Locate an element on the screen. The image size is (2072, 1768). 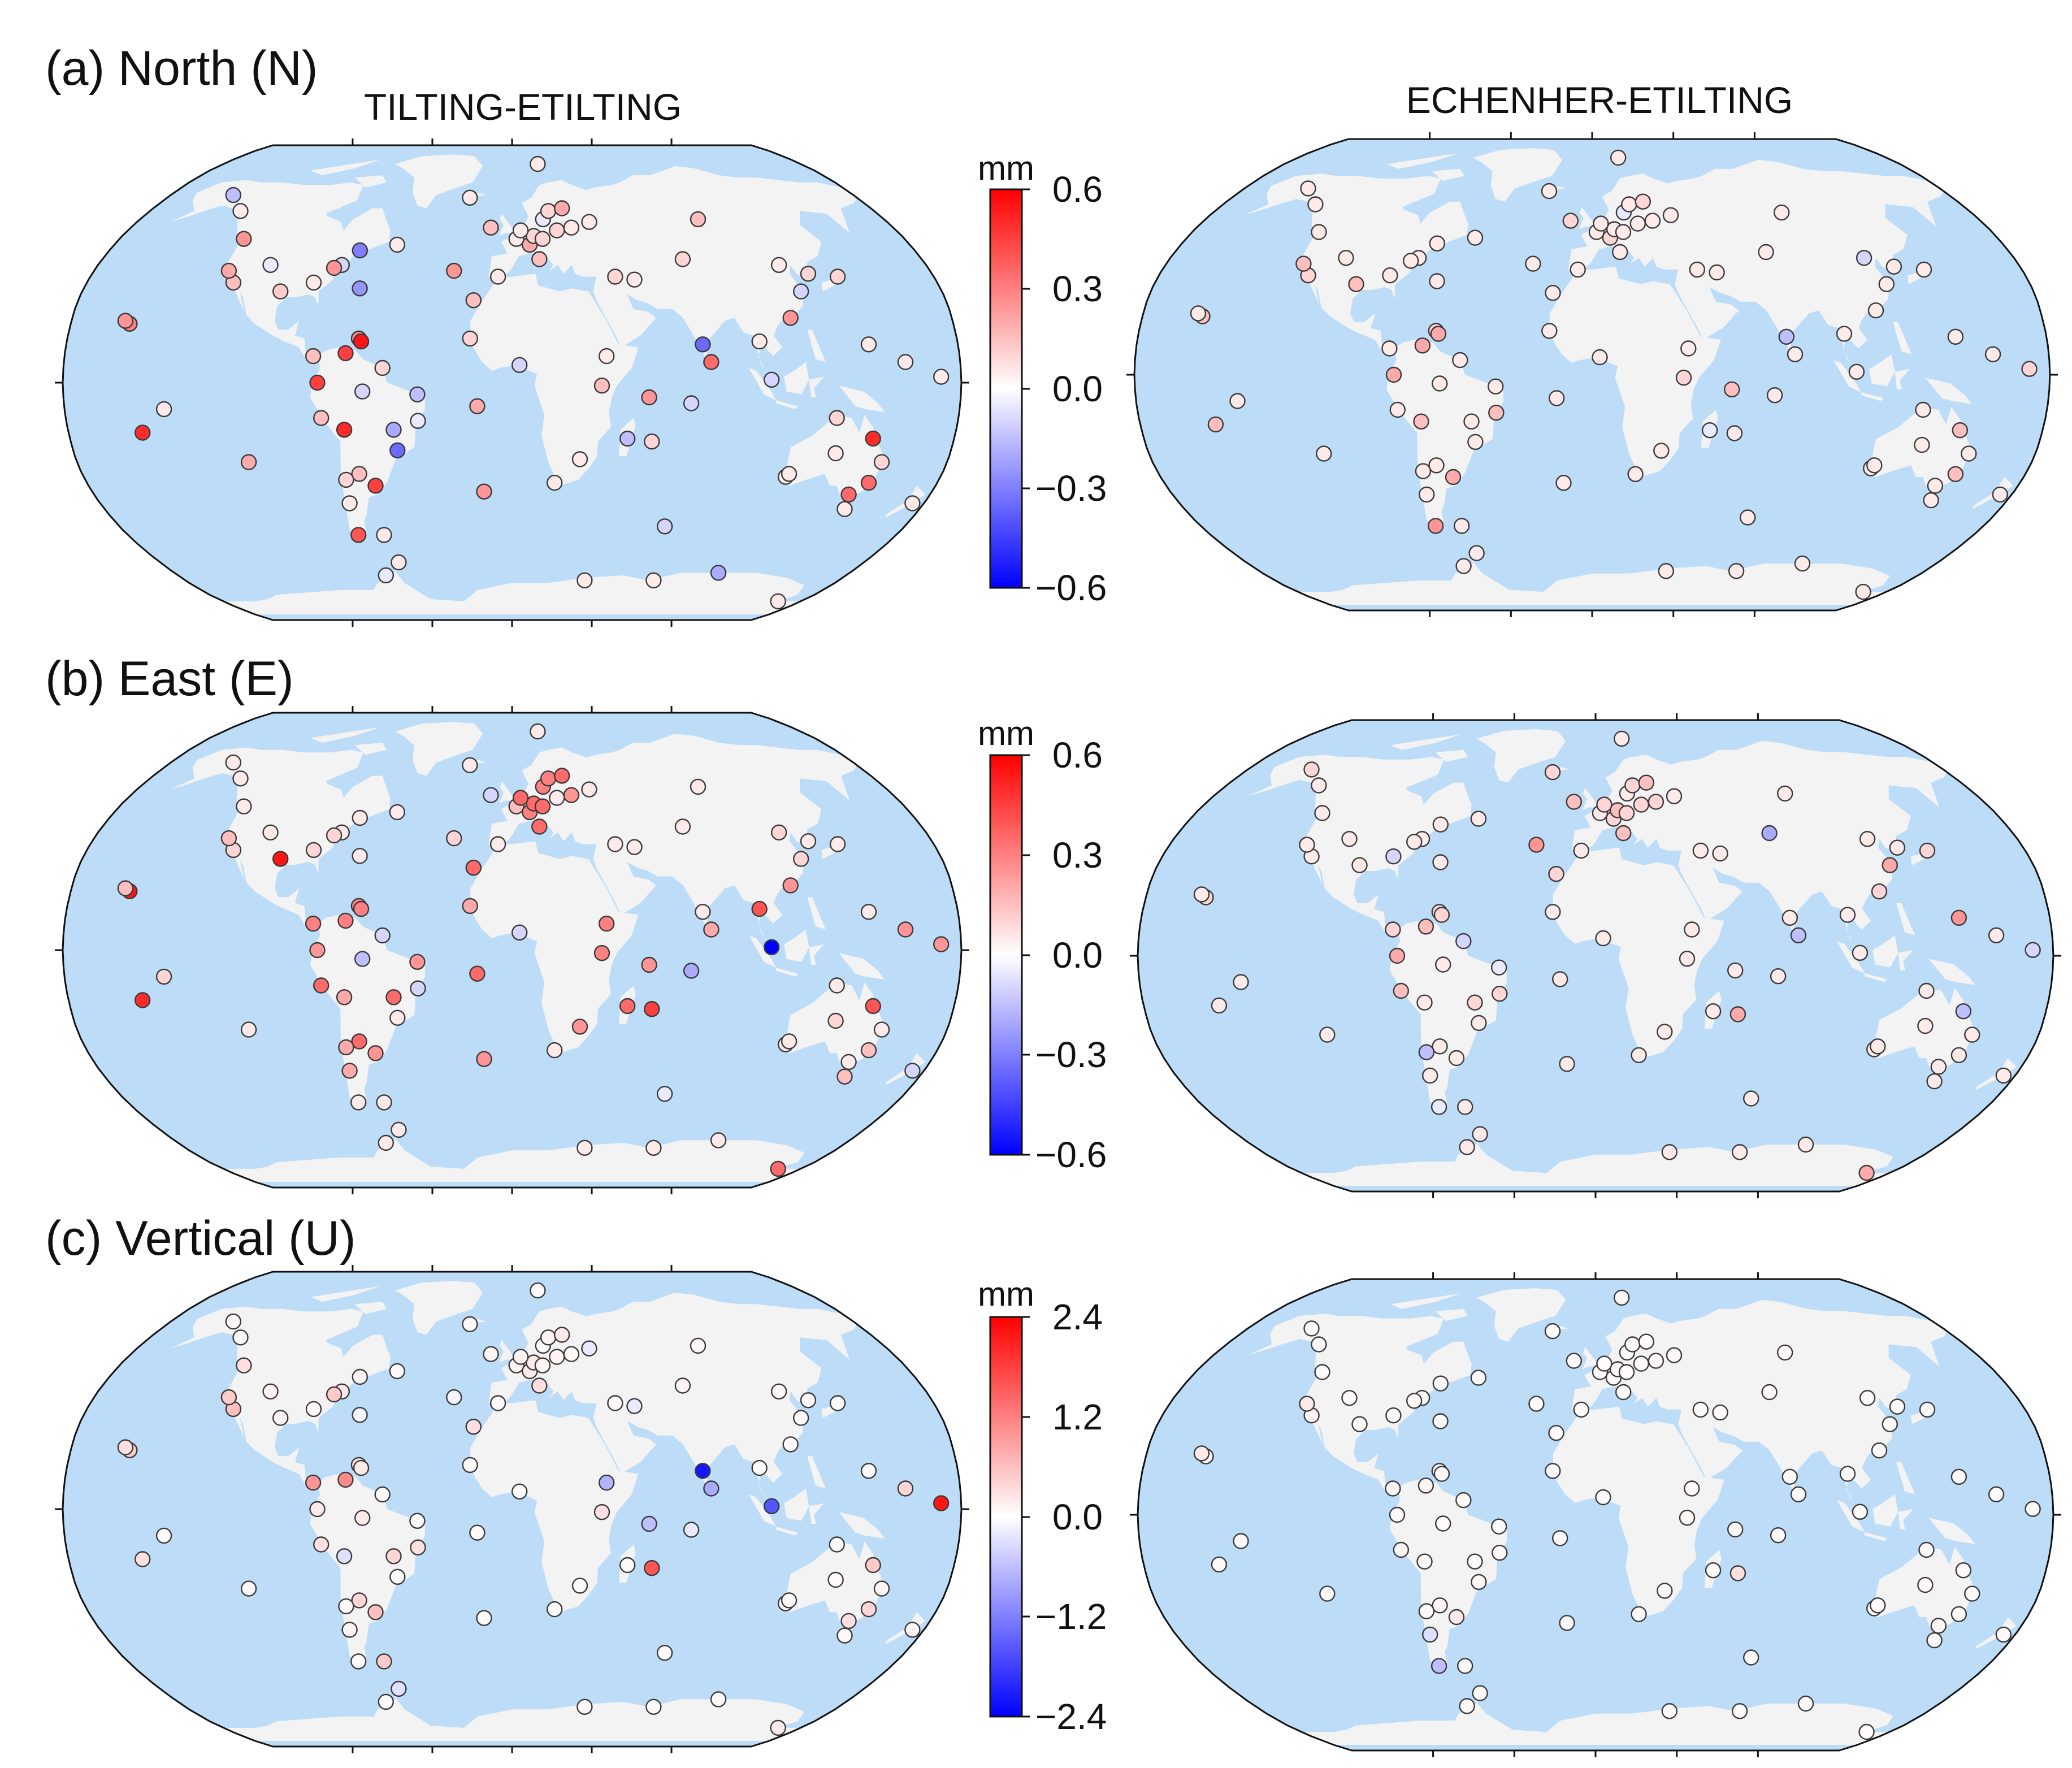
ocean is located at coordinates (1596, 955).